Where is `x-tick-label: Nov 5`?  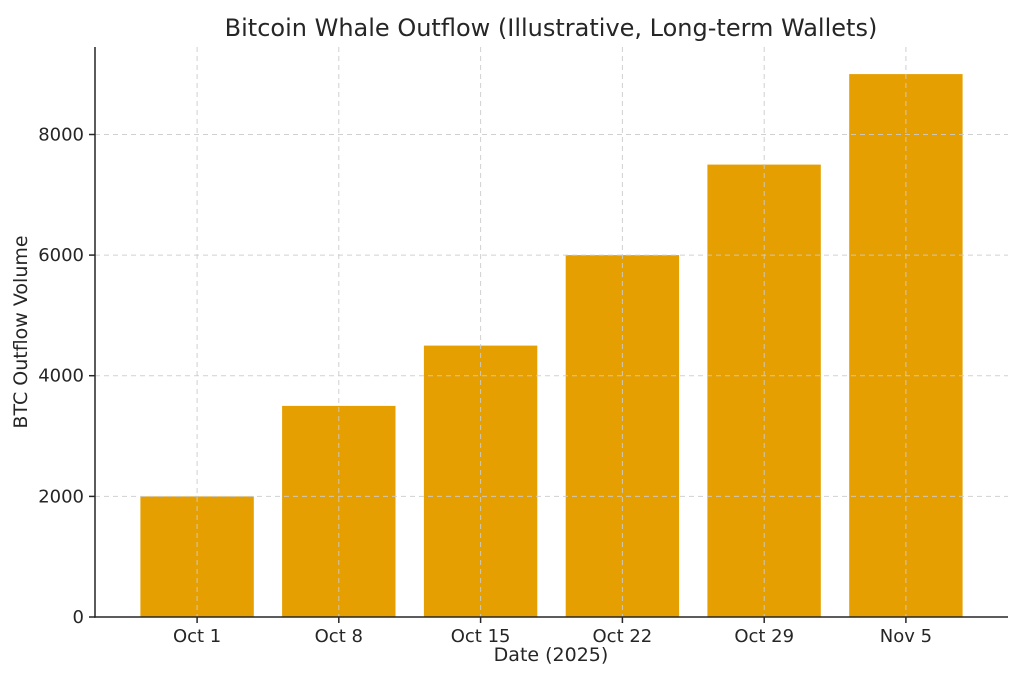 x-tick-label: Nov 5 is located at coordinates (906, 636).